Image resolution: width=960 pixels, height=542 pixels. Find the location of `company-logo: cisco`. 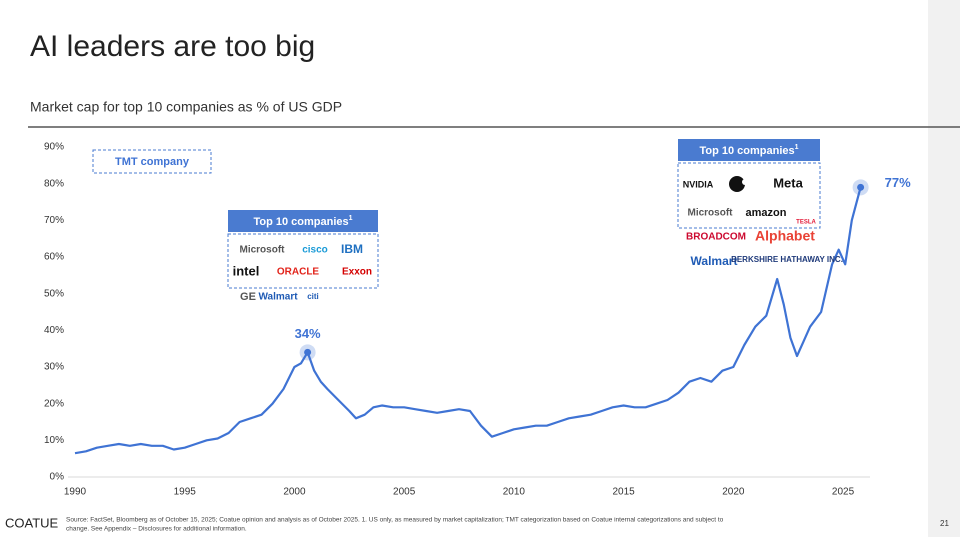

company-logo: cisco is located at coordinates (315, 250).